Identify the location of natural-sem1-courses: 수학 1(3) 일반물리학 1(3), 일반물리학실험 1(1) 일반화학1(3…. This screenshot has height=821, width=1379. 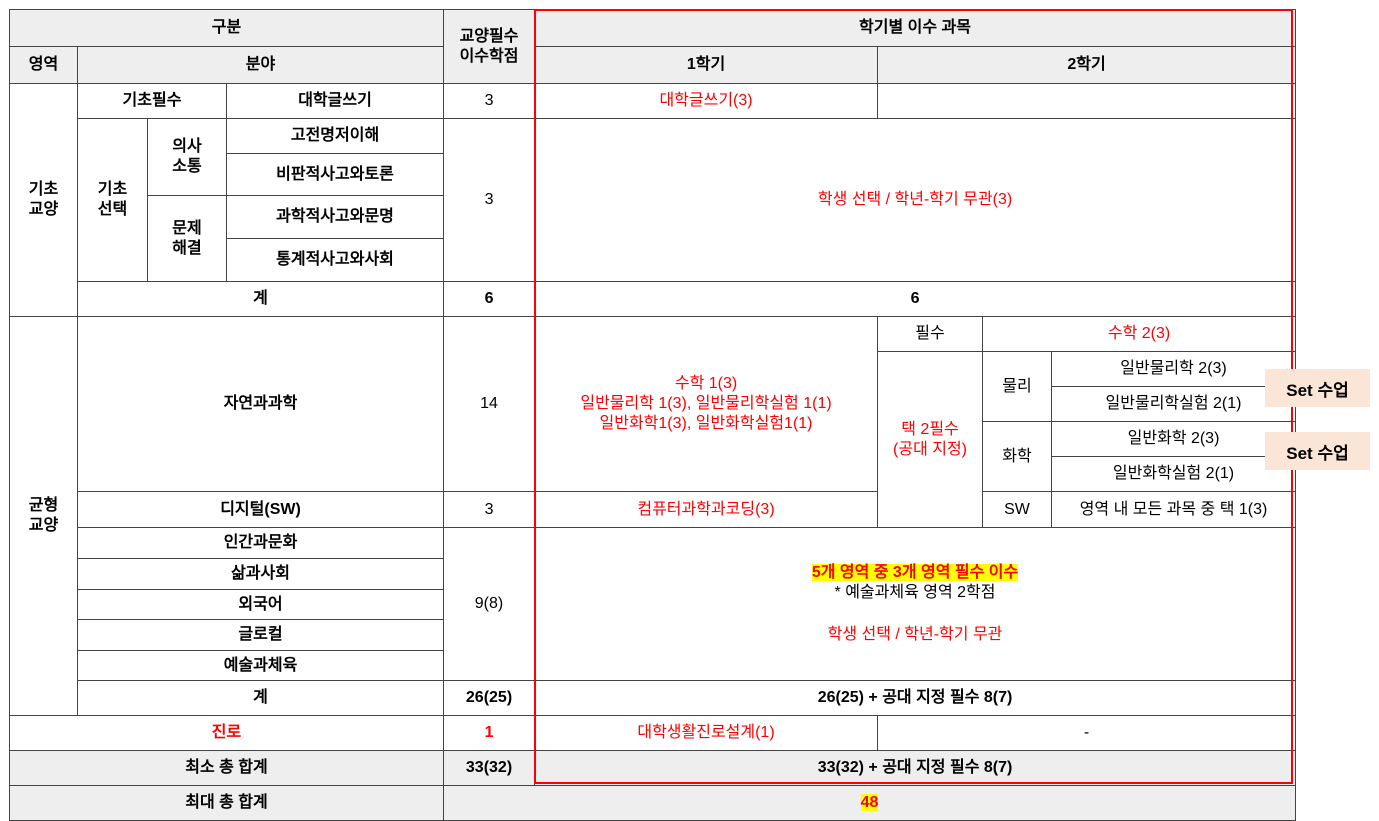
(706, 404).